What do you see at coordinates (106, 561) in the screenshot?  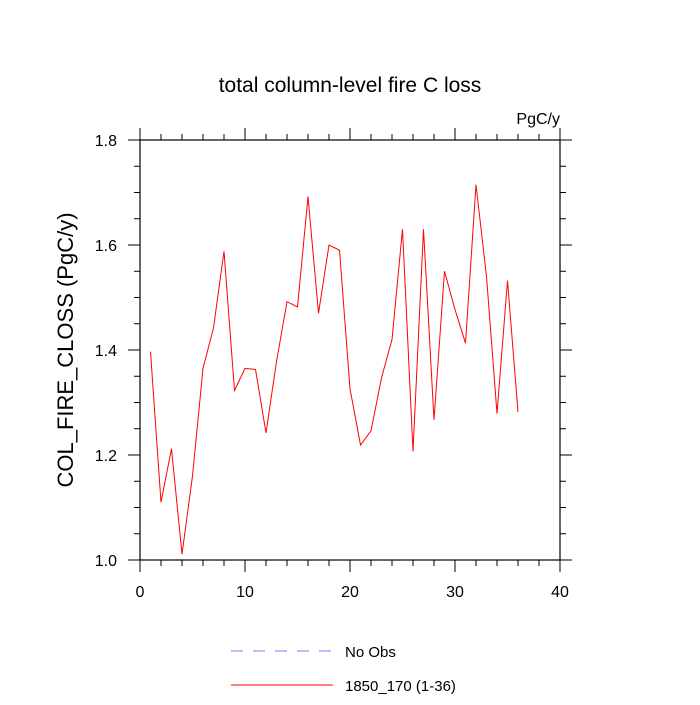 I see `y-tick-label: 1.0` at bounding box center [106, 561].